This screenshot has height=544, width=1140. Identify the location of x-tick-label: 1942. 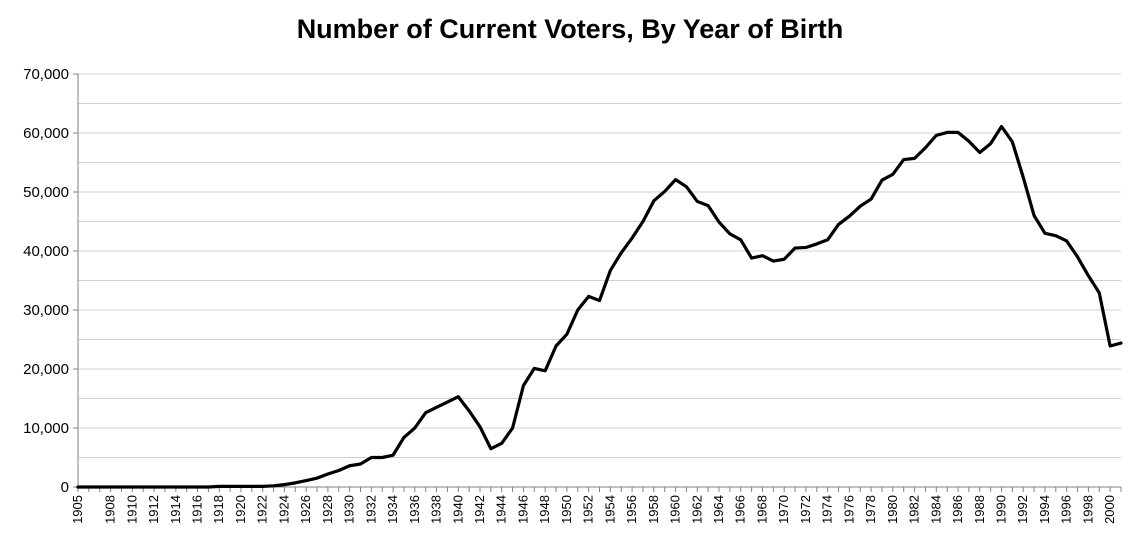
(479, 509).